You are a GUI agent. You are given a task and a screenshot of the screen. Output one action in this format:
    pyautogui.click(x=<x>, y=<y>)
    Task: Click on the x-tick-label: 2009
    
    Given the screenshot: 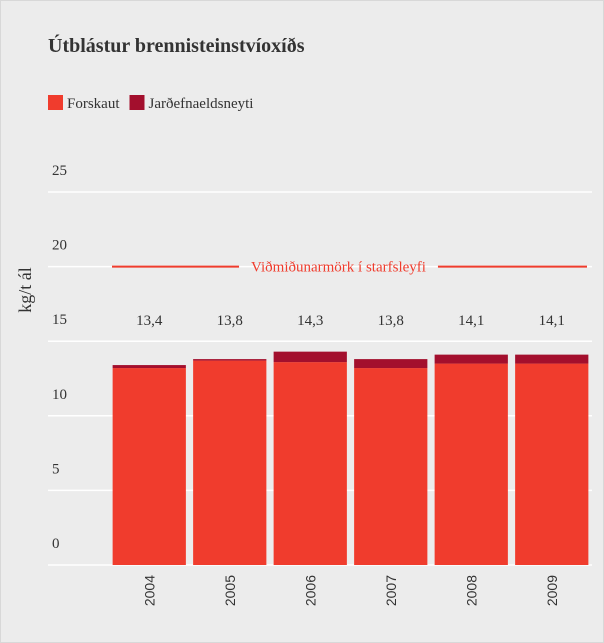 What is the action you would take?
    pyautogui.click(x=552, y=590)
    